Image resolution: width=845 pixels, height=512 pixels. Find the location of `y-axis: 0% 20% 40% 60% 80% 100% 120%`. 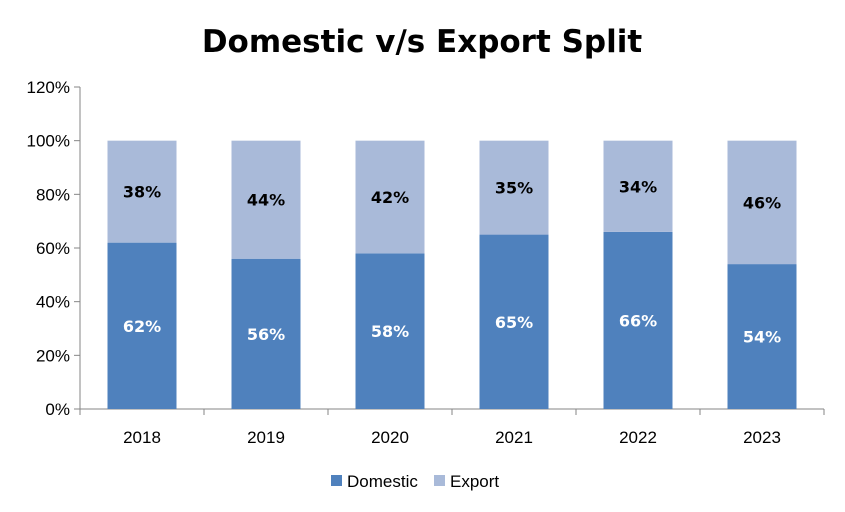

y-axis: 0% 20% 40% 60% 80% 100% 120% is located at coordinates (54, 248).